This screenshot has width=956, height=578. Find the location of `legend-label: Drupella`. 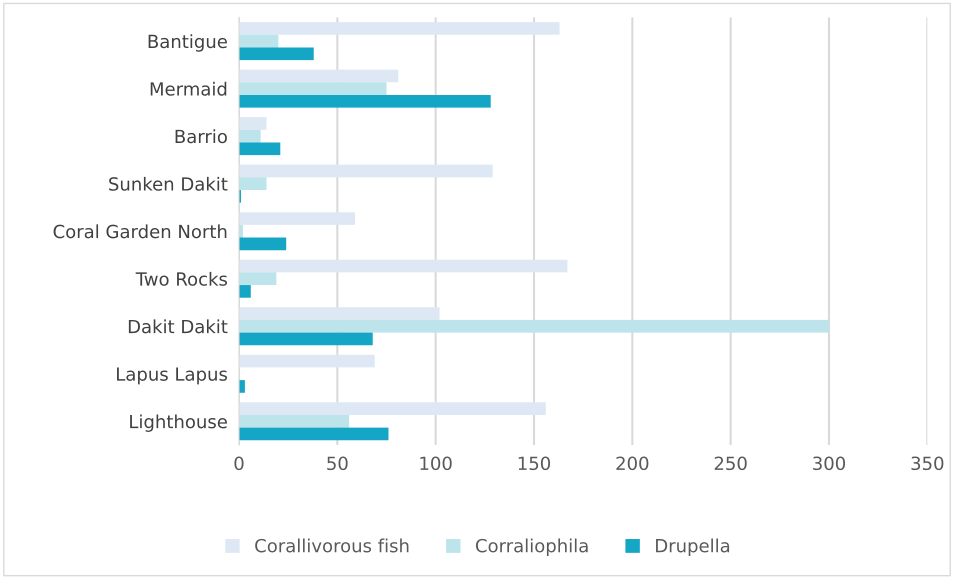

legend-label: Drupella is located at coordinates (693, 547).